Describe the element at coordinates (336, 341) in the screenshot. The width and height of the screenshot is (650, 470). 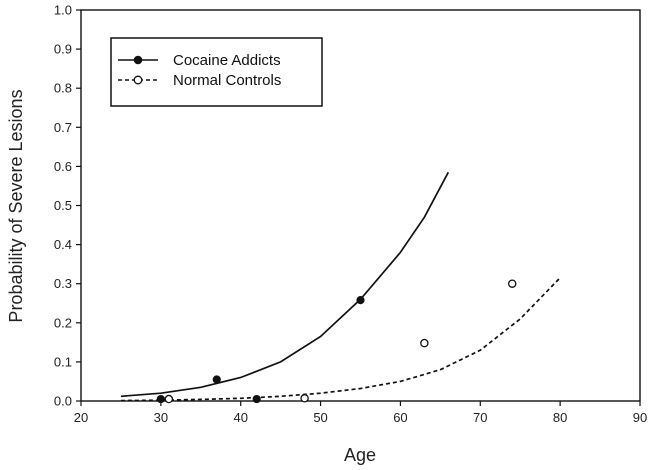
I see `data-points` at that location.